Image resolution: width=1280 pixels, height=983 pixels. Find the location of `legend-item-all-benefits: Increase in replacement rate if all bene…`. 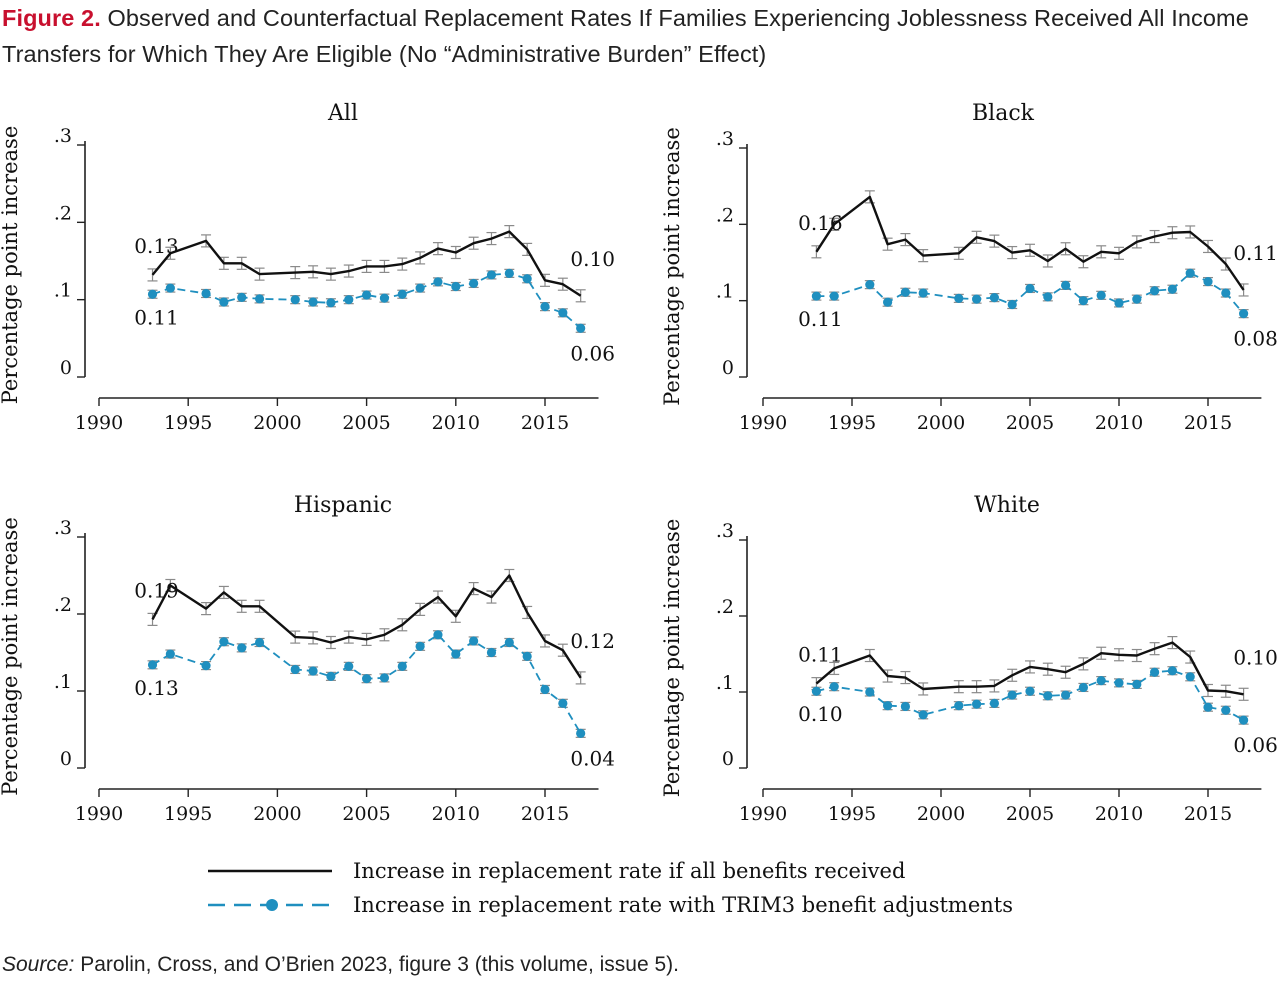

legend-item-all-benefits: Increase in replacement rate if all bene… is located at coordinates (655, 871).